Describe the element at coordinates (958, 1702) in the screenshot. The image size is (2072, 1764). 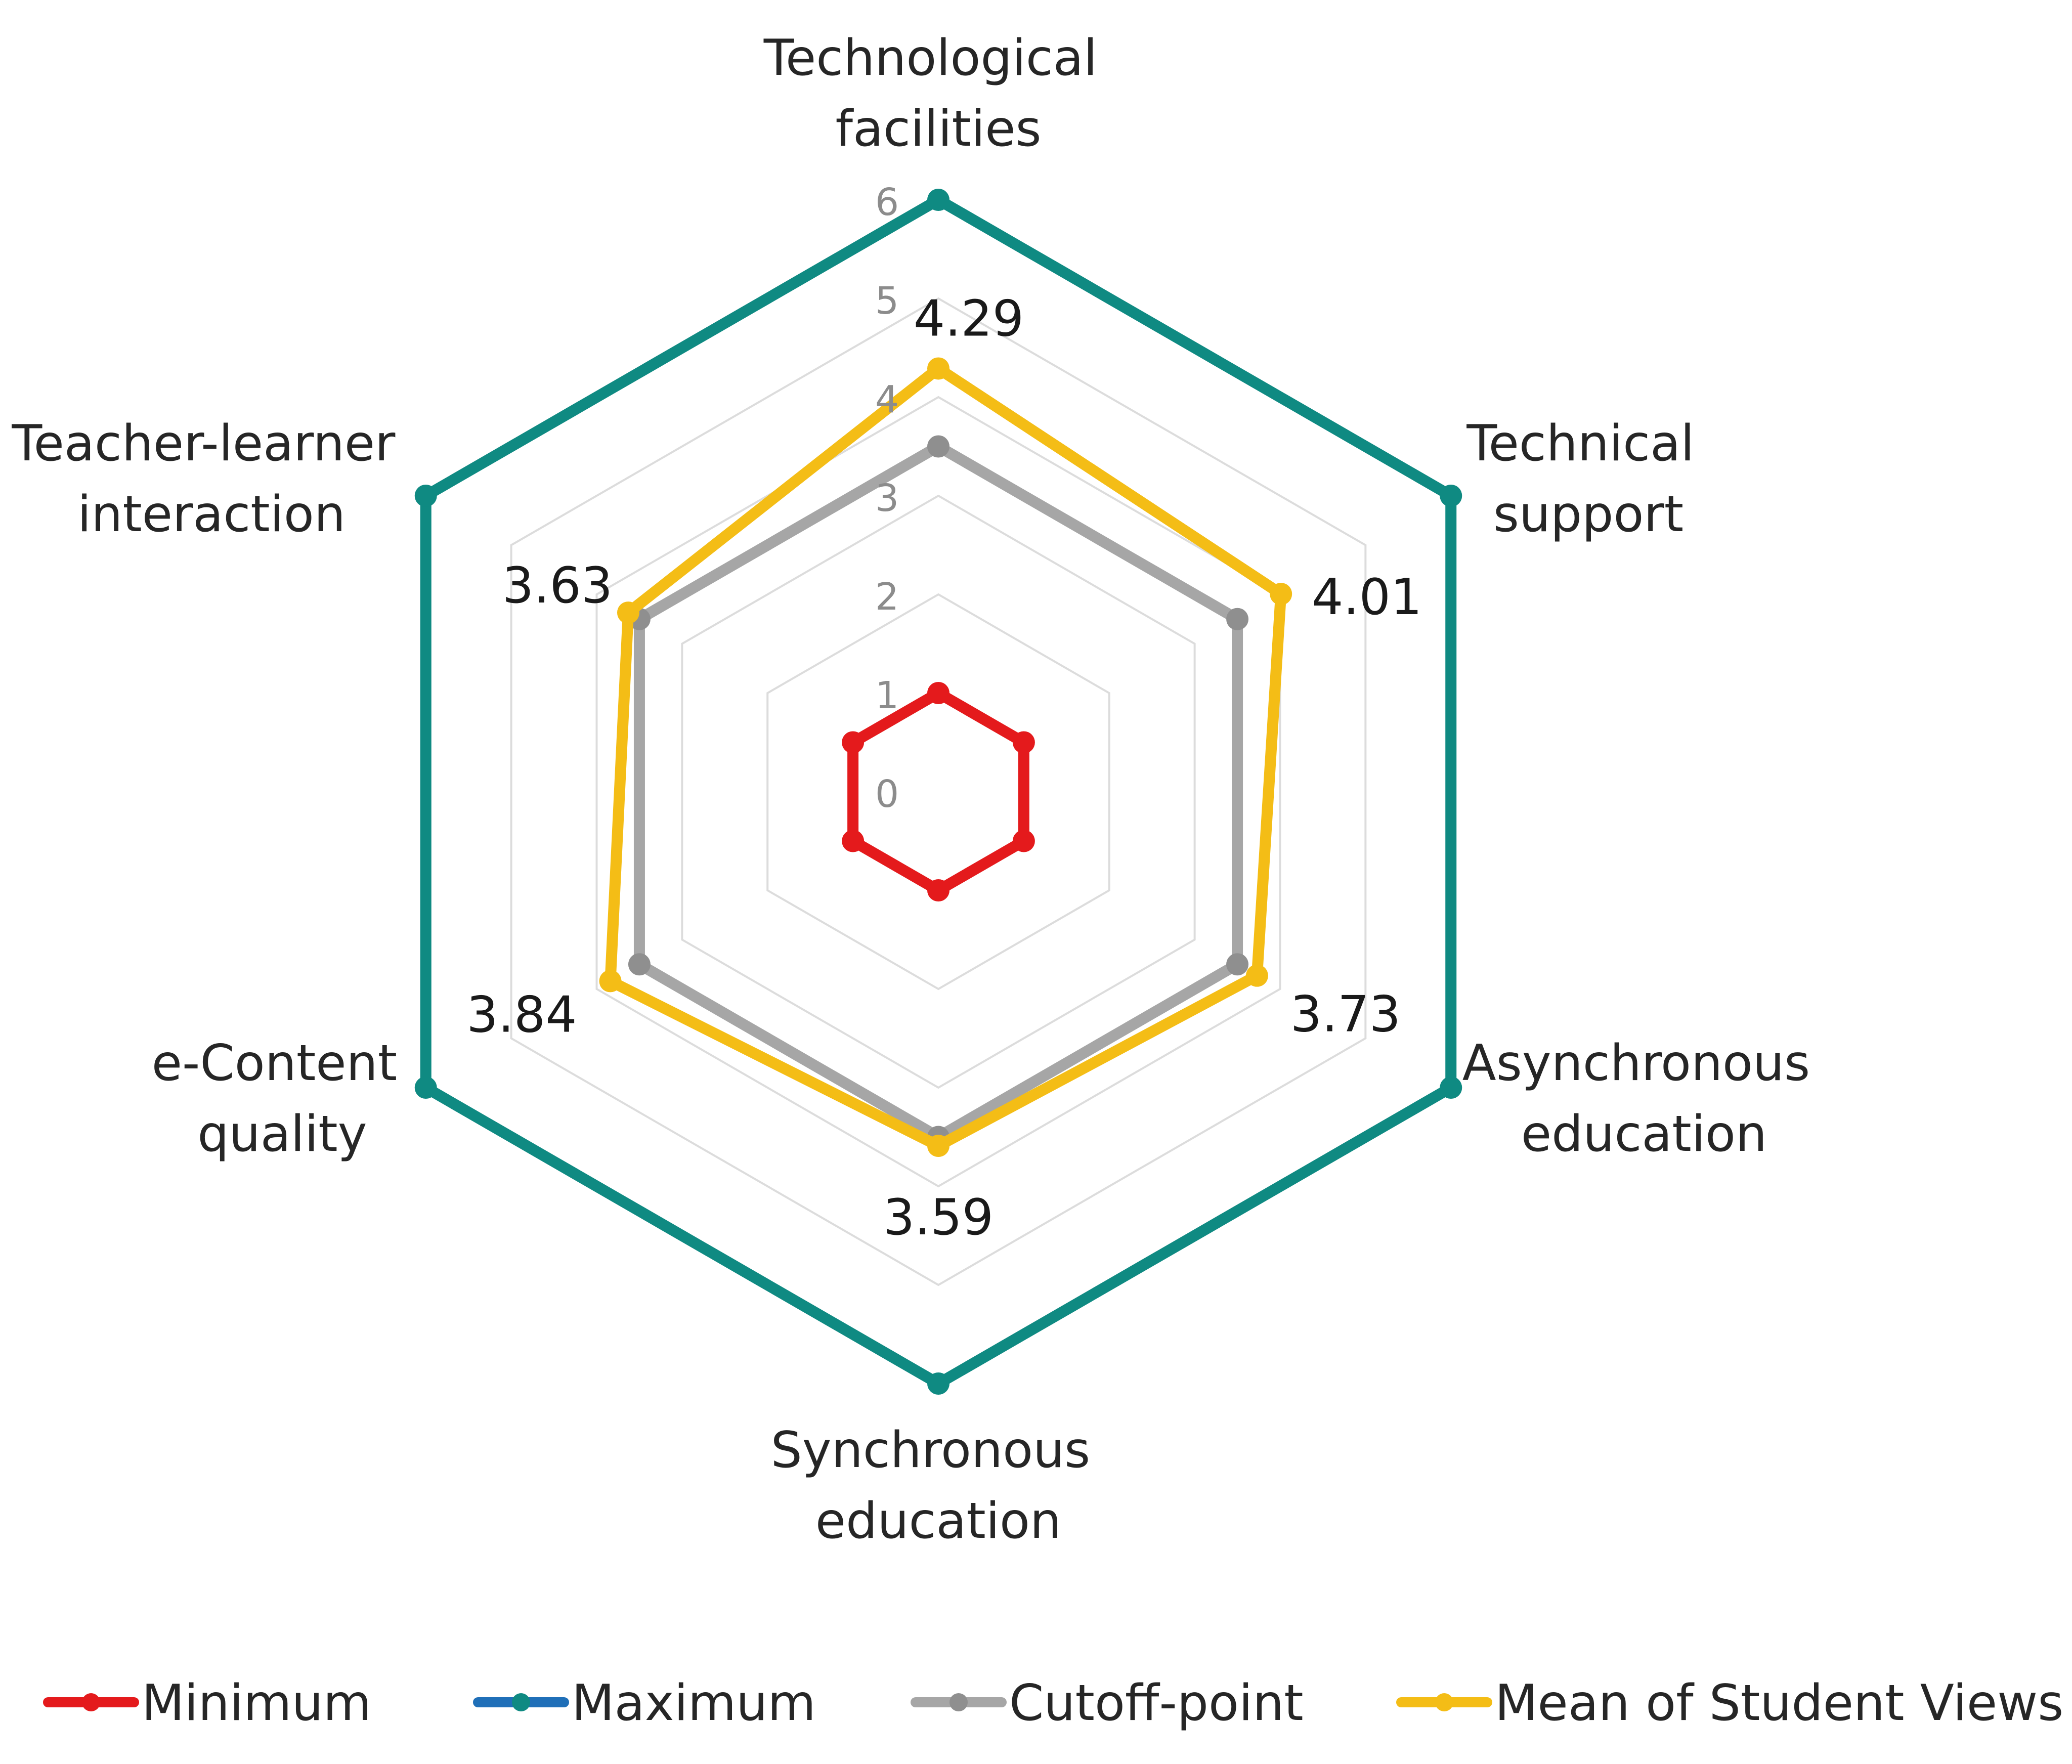
I see `legend-marker-cutoff-point` at that location.